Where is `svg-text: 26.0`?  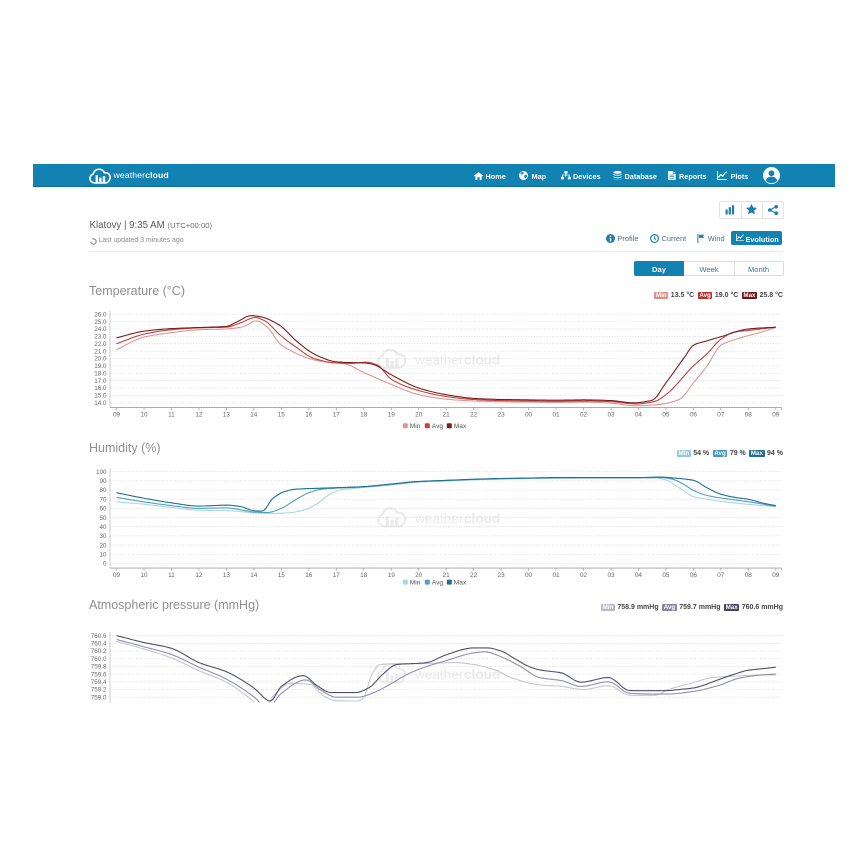
svg-text: 26.0 is located at coordinates (100, 314).